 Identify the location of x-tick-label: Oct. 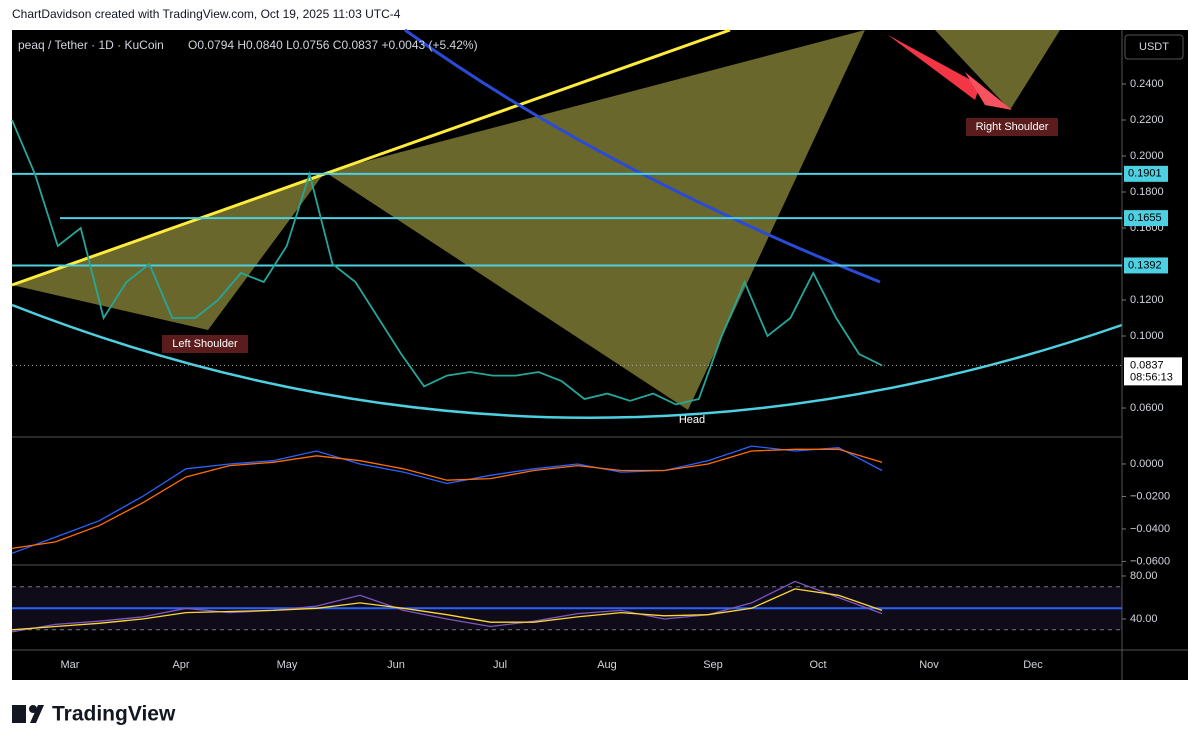
(817, 665).